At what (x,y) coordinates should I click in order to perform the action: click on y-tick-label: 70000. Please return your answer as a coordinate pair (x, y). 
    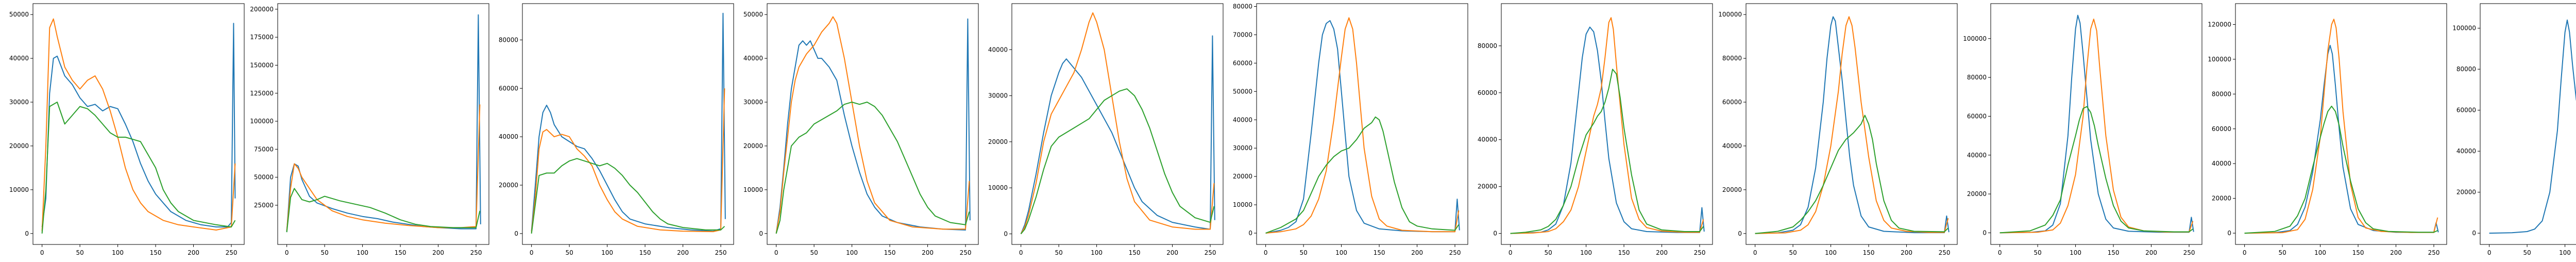
    Looking at the image, I should click on (1242, 34).